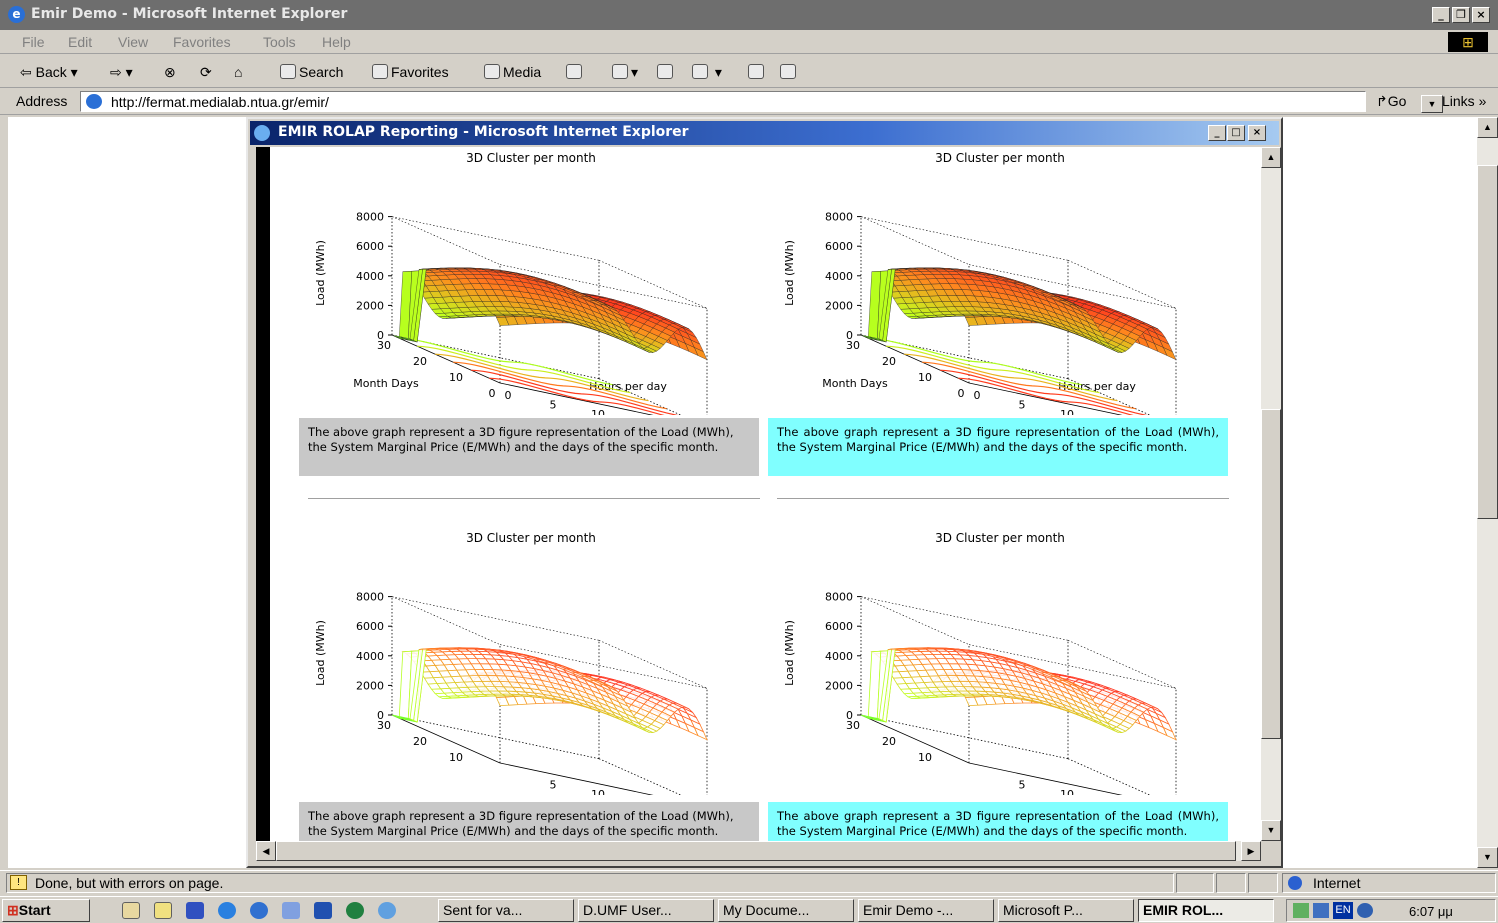 Image resolution: width=1498 pixels, height=923 pixels. Describe the element at coordinates (291, 910) in the screenshot. I see `network-icon` at that location.